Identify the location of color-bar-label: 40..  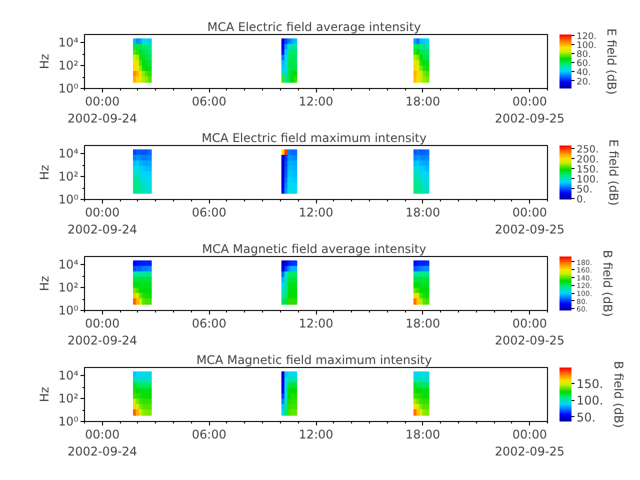
(583, 73).